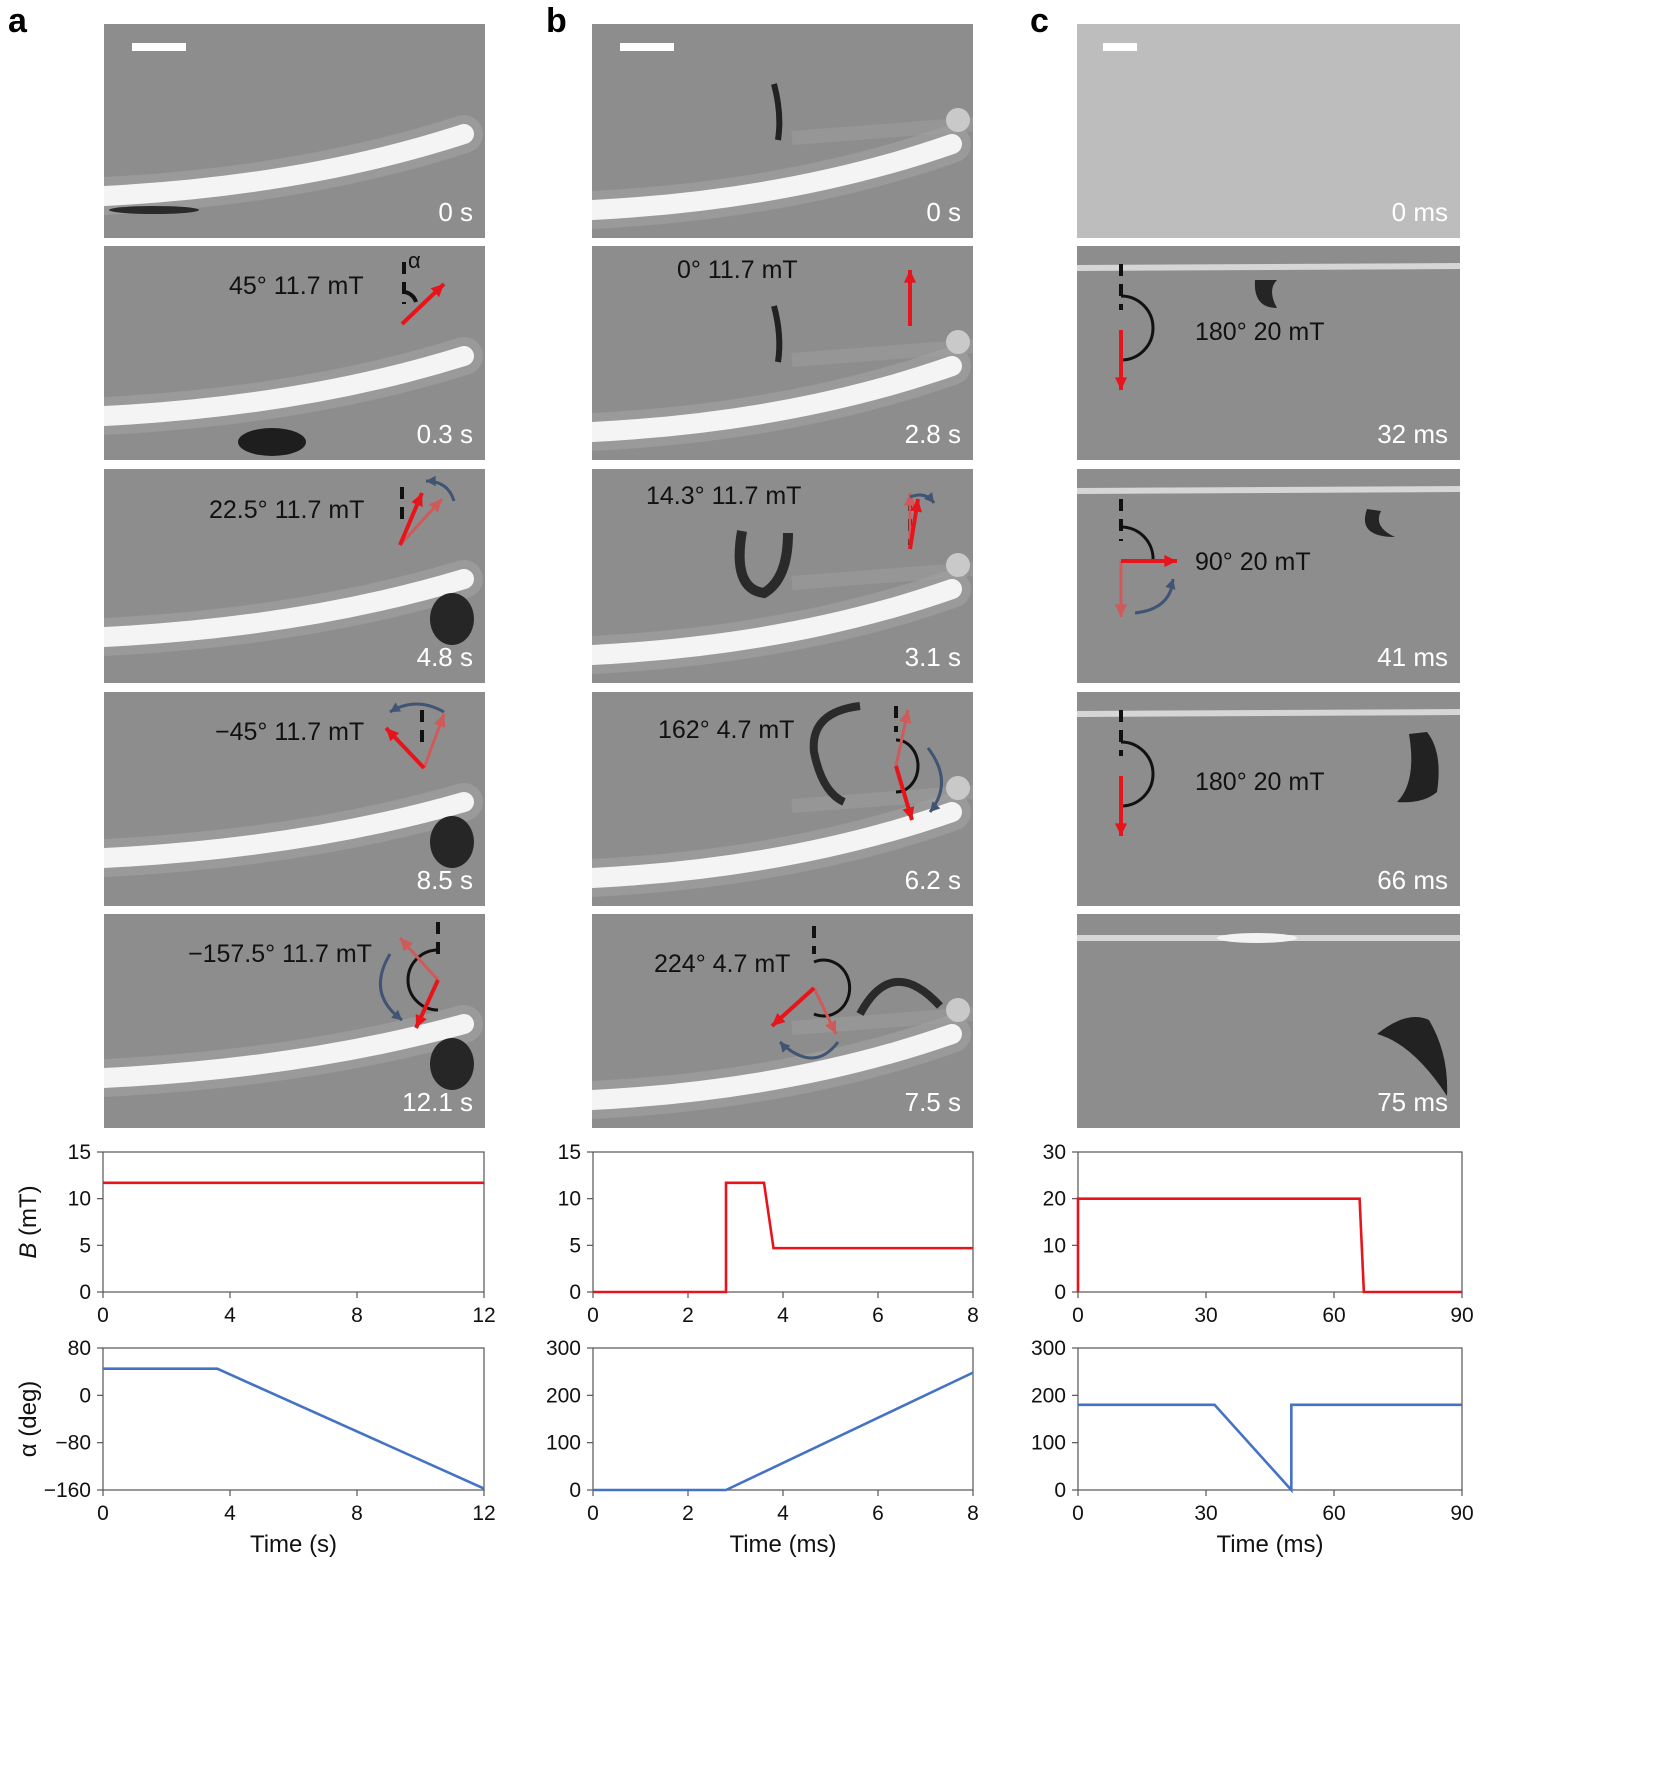  What do you see at coordinates (782, 1021) in the screenshot?
I see `frame-b-4: 7.5 s` at bounding box center [782, 1021].